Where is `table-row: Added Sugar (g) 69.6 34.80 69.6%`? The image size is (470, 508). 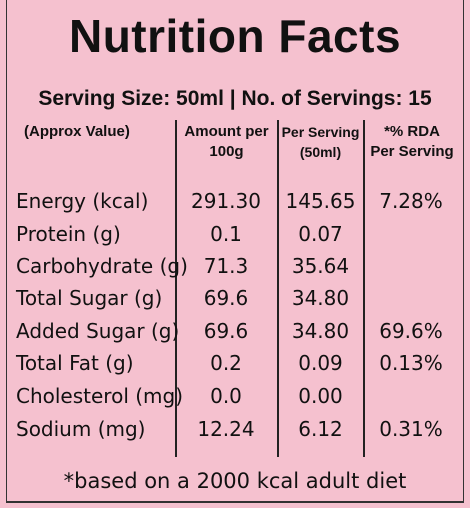
table-row: Added Sugar (g) 69.6 34.80 69.6% is located at coordinates (235, 331).